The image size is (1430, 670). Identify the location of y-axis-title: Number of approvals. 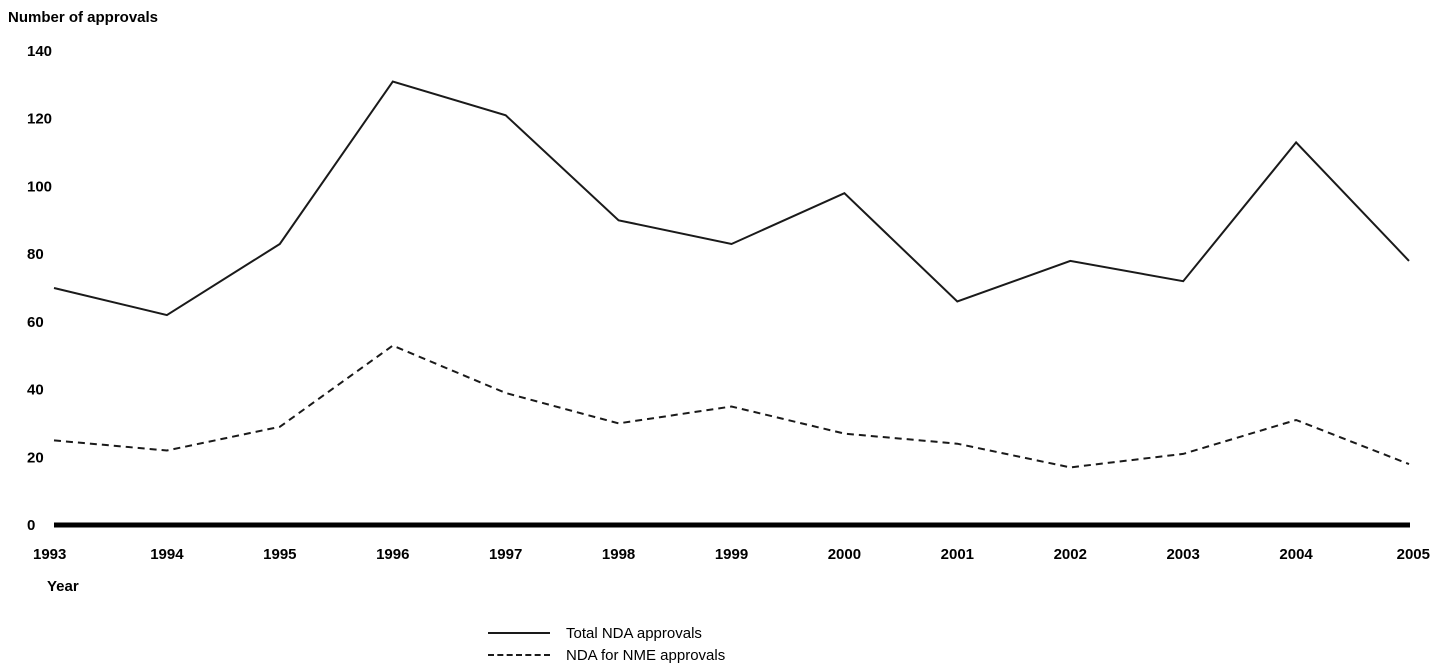
(83, 17).